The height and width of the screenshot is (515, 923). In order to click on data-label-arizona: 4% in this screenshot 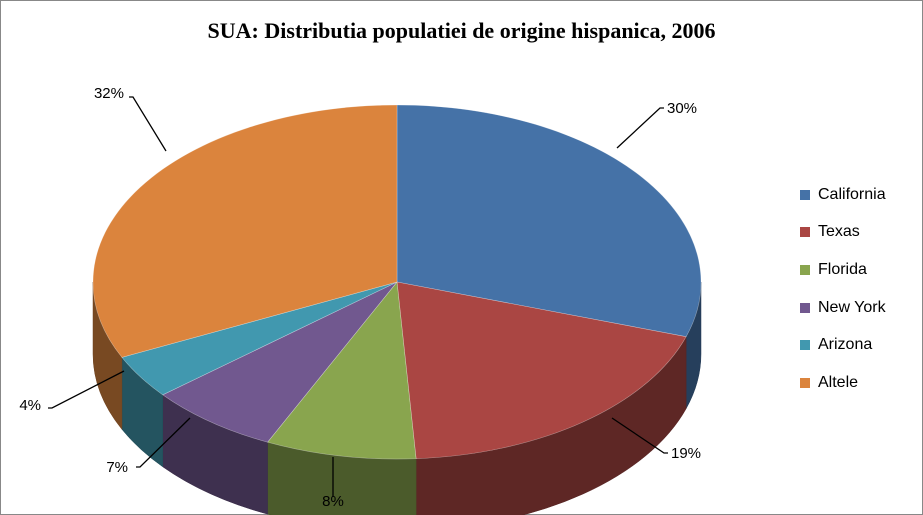, I will do `click(30, 405)`.